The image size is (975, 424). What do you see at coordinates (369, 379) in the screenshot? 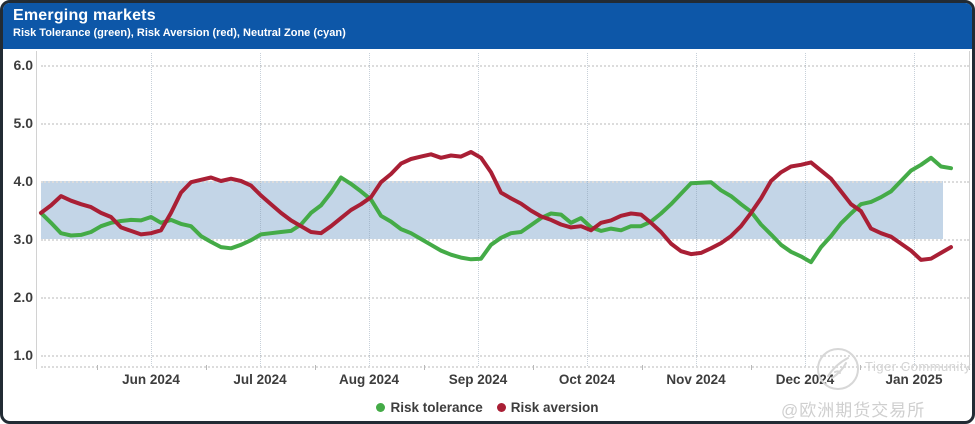
I see `x-axis-label: Aug 2024` at bounding box center [369, 379].